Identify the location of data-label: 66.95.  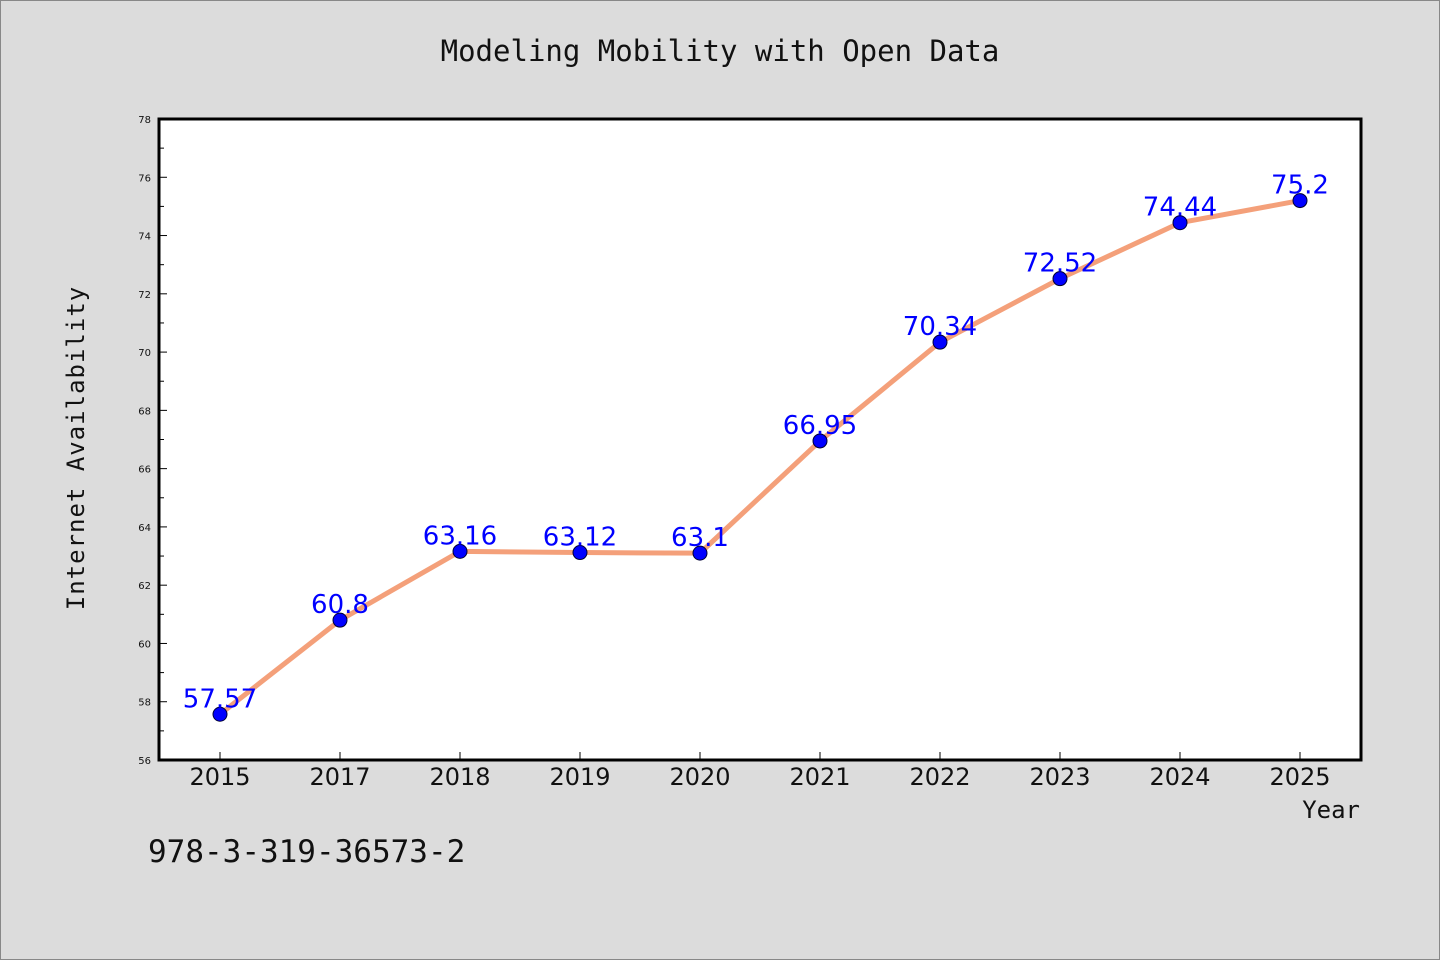
(820, 426).